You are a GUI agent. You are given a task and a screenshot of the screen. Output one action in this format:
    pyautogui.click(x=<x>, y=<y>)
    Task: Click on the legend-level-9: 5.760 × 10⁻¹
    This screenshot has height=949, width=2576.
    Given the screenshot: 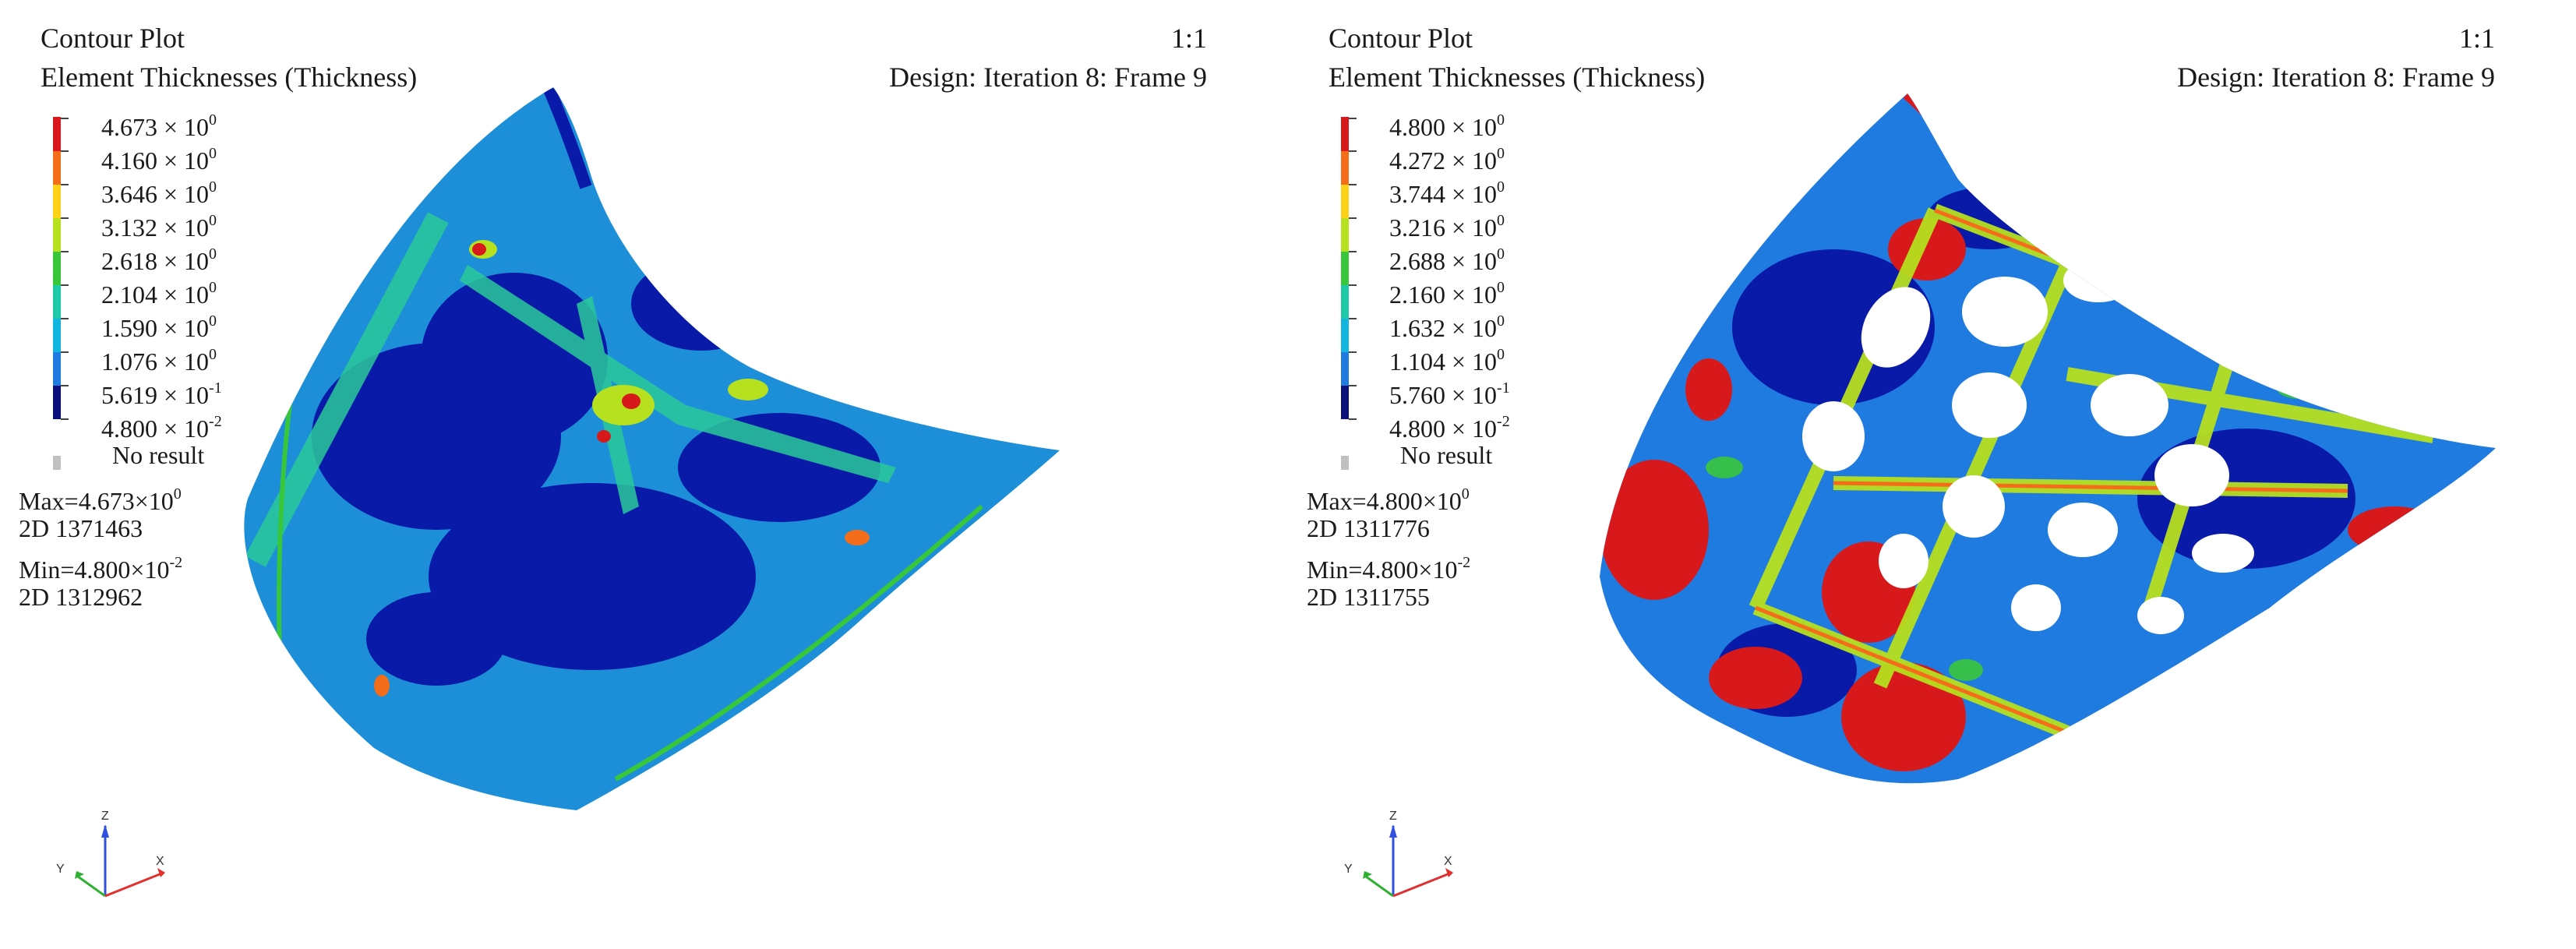 What is the action you would take?
    pyautogui.click(x=1449, y=394)
    